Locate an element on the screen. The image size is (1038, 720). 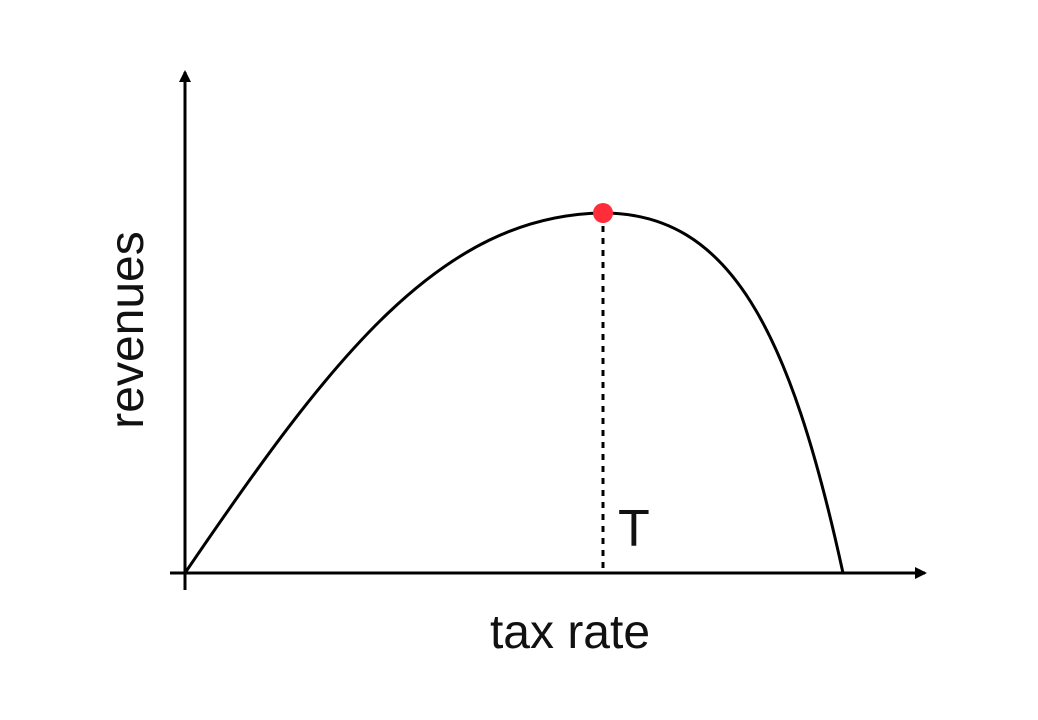
y-axis-label: revenues is located at coordinates (127, 329).